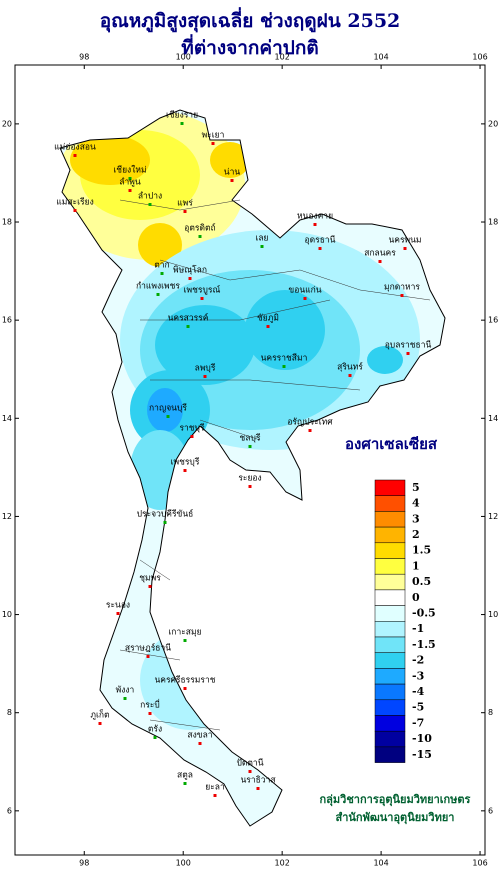 This screenshot has height=871, width=500. I want to click on legend-label: 1.5, so click(421, 550).